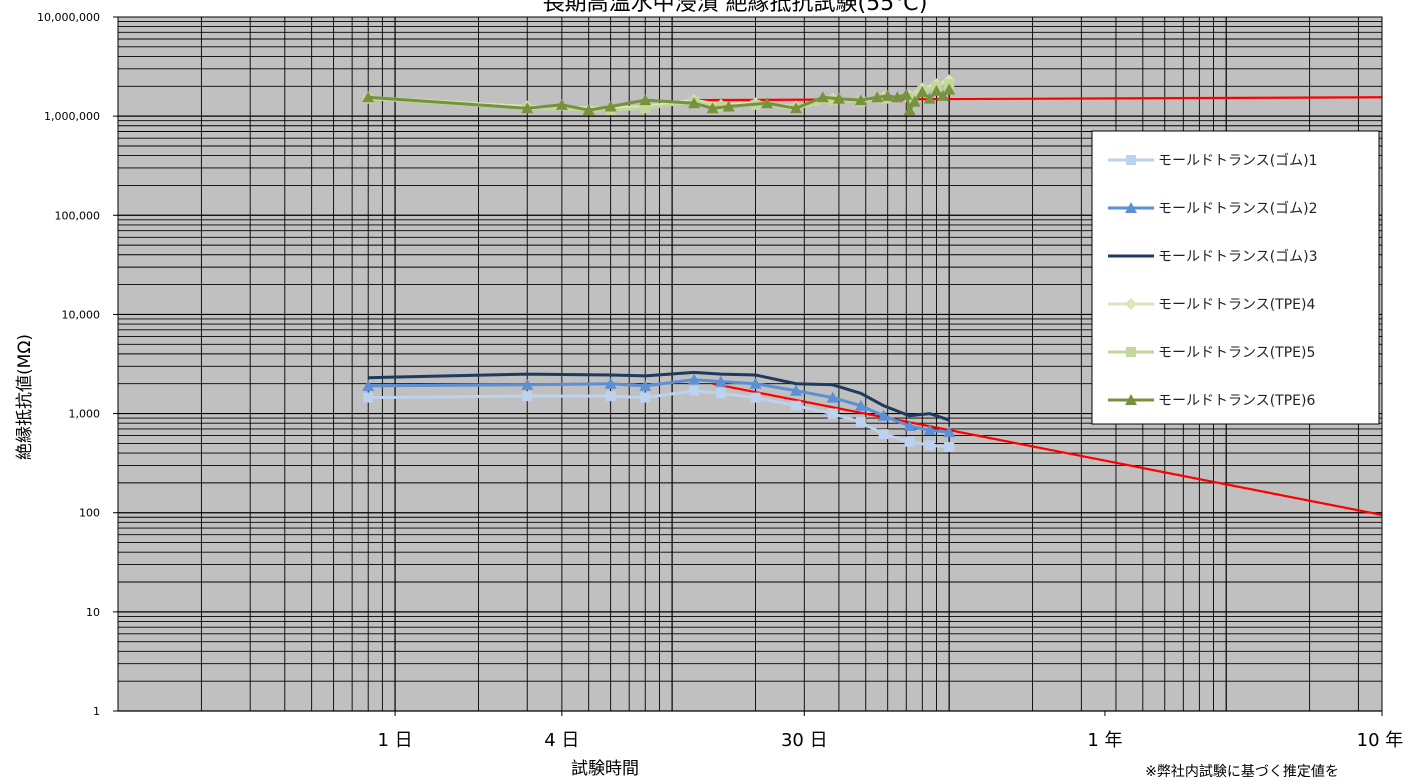 The image size is (1415, 780). I want to click on legend-entry: モールドトランス(ゴム)3, so click(1213, 256).